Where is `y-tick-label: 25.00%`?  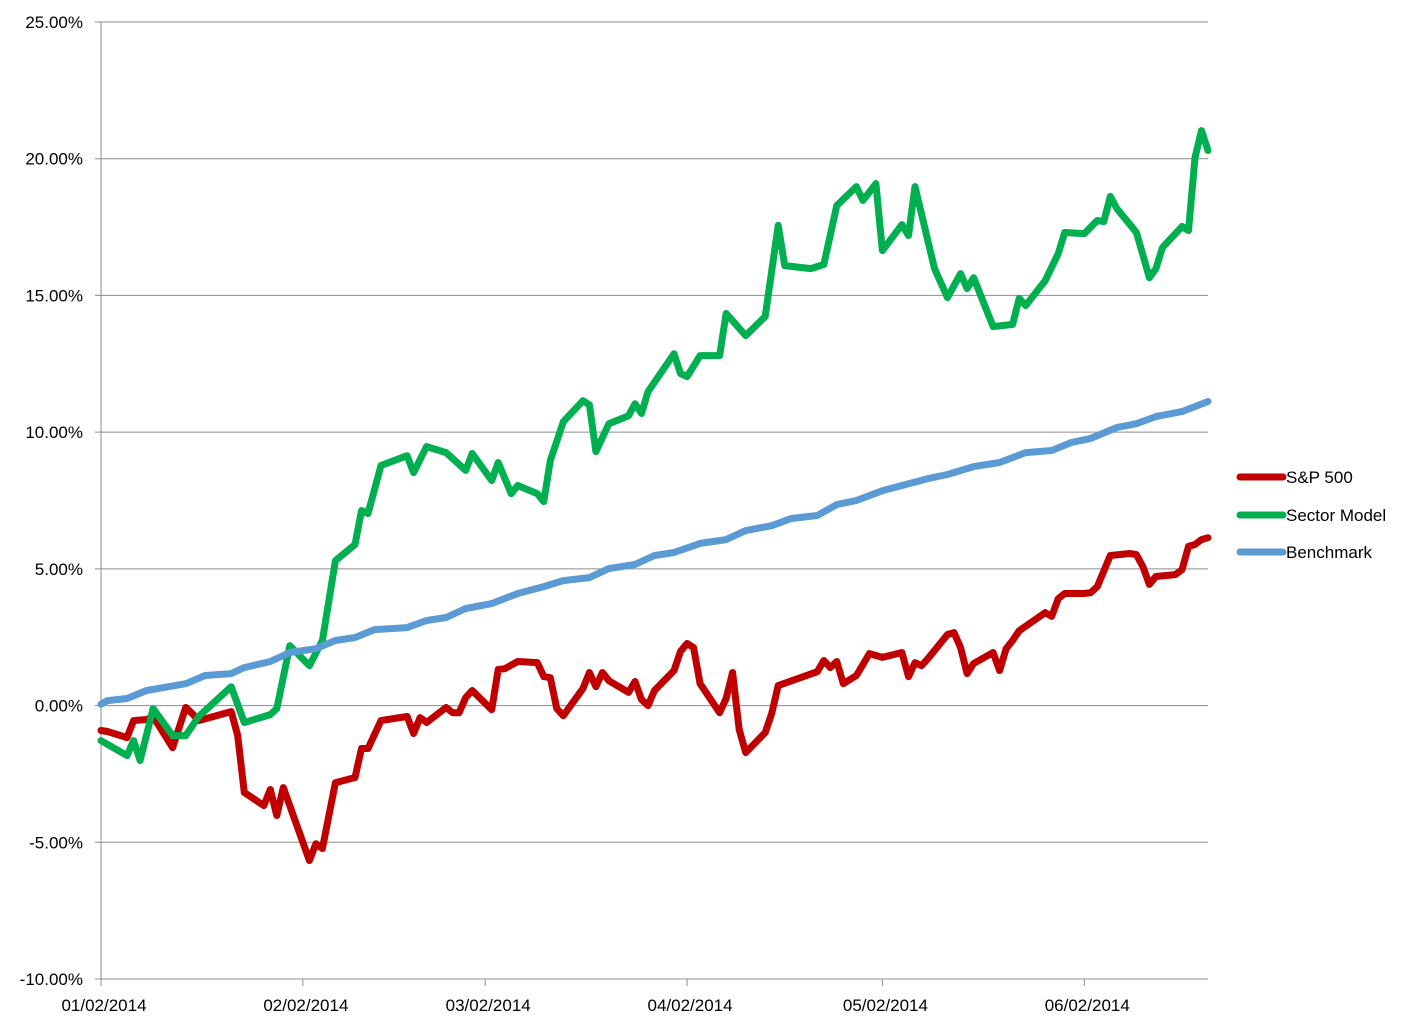
y-tick-label: 25.00% is located at coordinates (54, 22).